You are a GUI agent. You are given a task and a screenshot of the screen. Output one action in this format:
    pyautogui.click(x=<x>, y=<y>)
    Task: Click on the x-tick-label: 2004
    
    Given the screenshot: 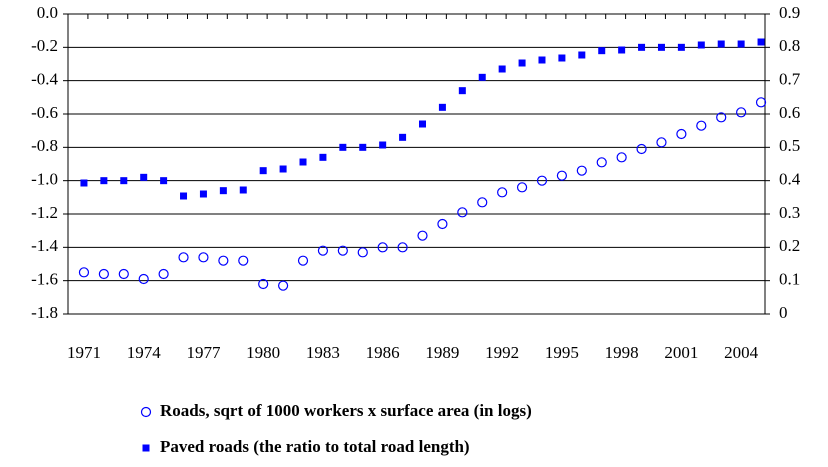 What is the action you would take?
    pyautogui.click(x=741, y=352)
    